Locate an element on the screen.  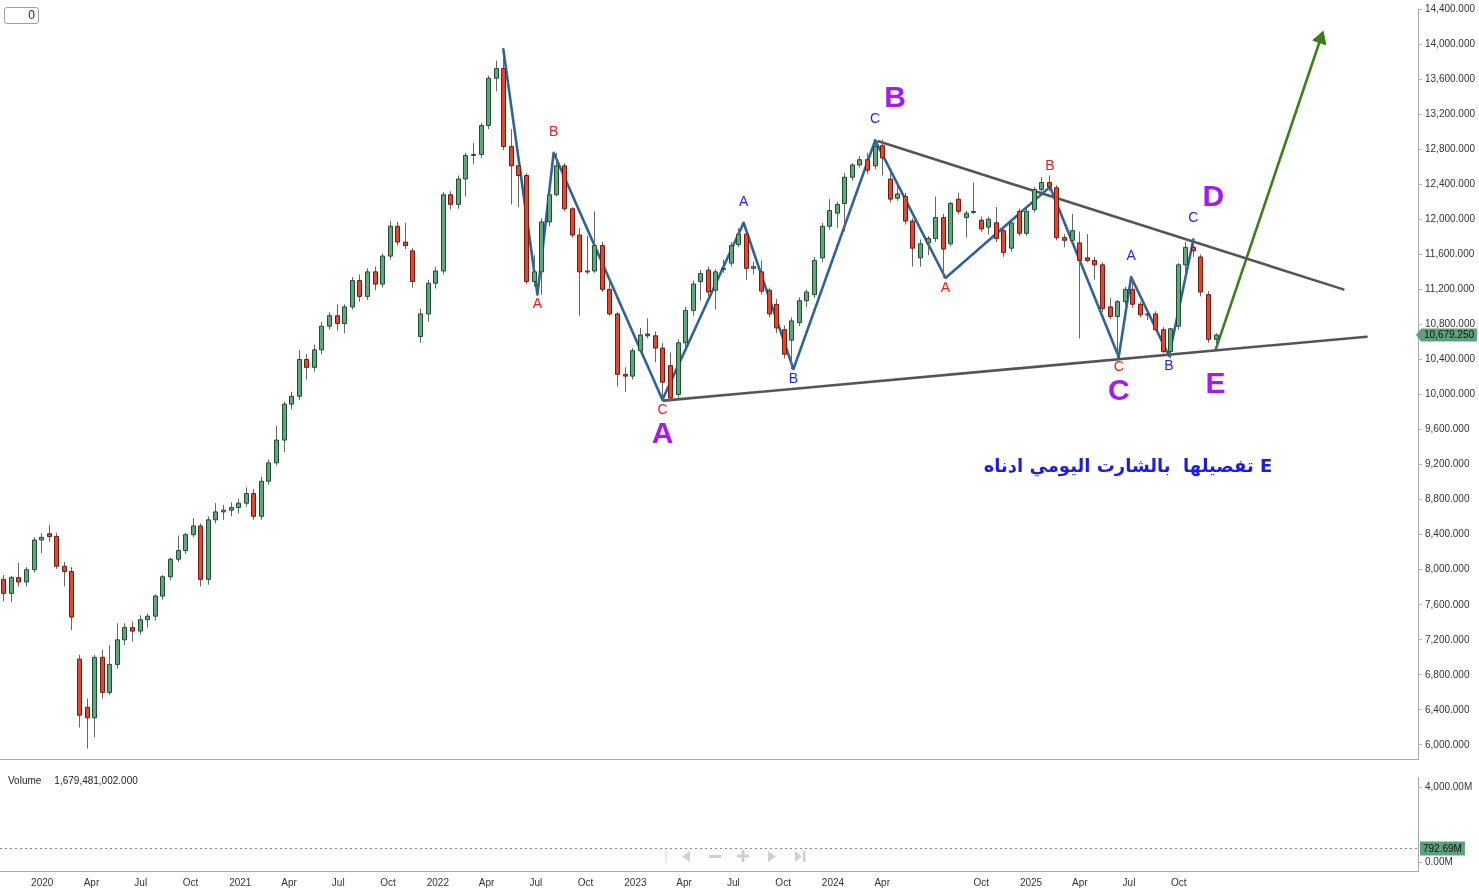
y-tick-label: 8,400.000 is located at coordinates (1447, 534).